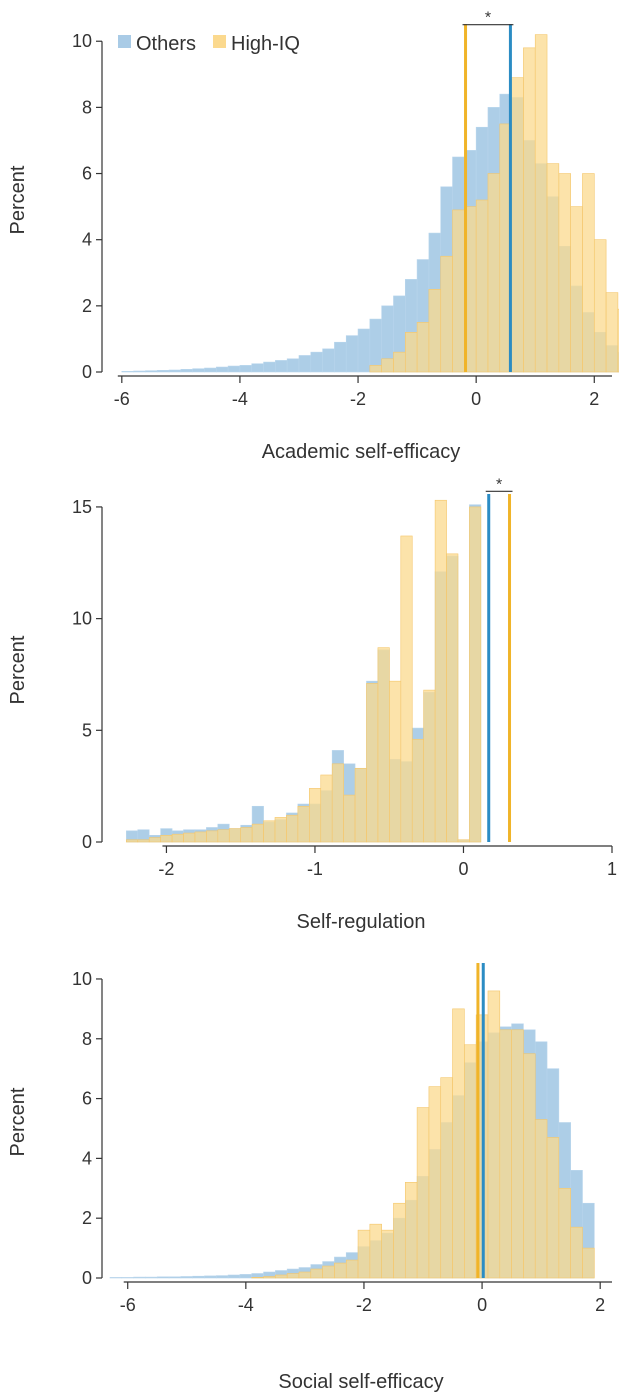 The width and height of the screenshot is (619, 1398). What do you see at coordinates (265, 44) in the screenshot?
I see `legend-label-high-iq: High-IQ` at bounding box center [265, 44].